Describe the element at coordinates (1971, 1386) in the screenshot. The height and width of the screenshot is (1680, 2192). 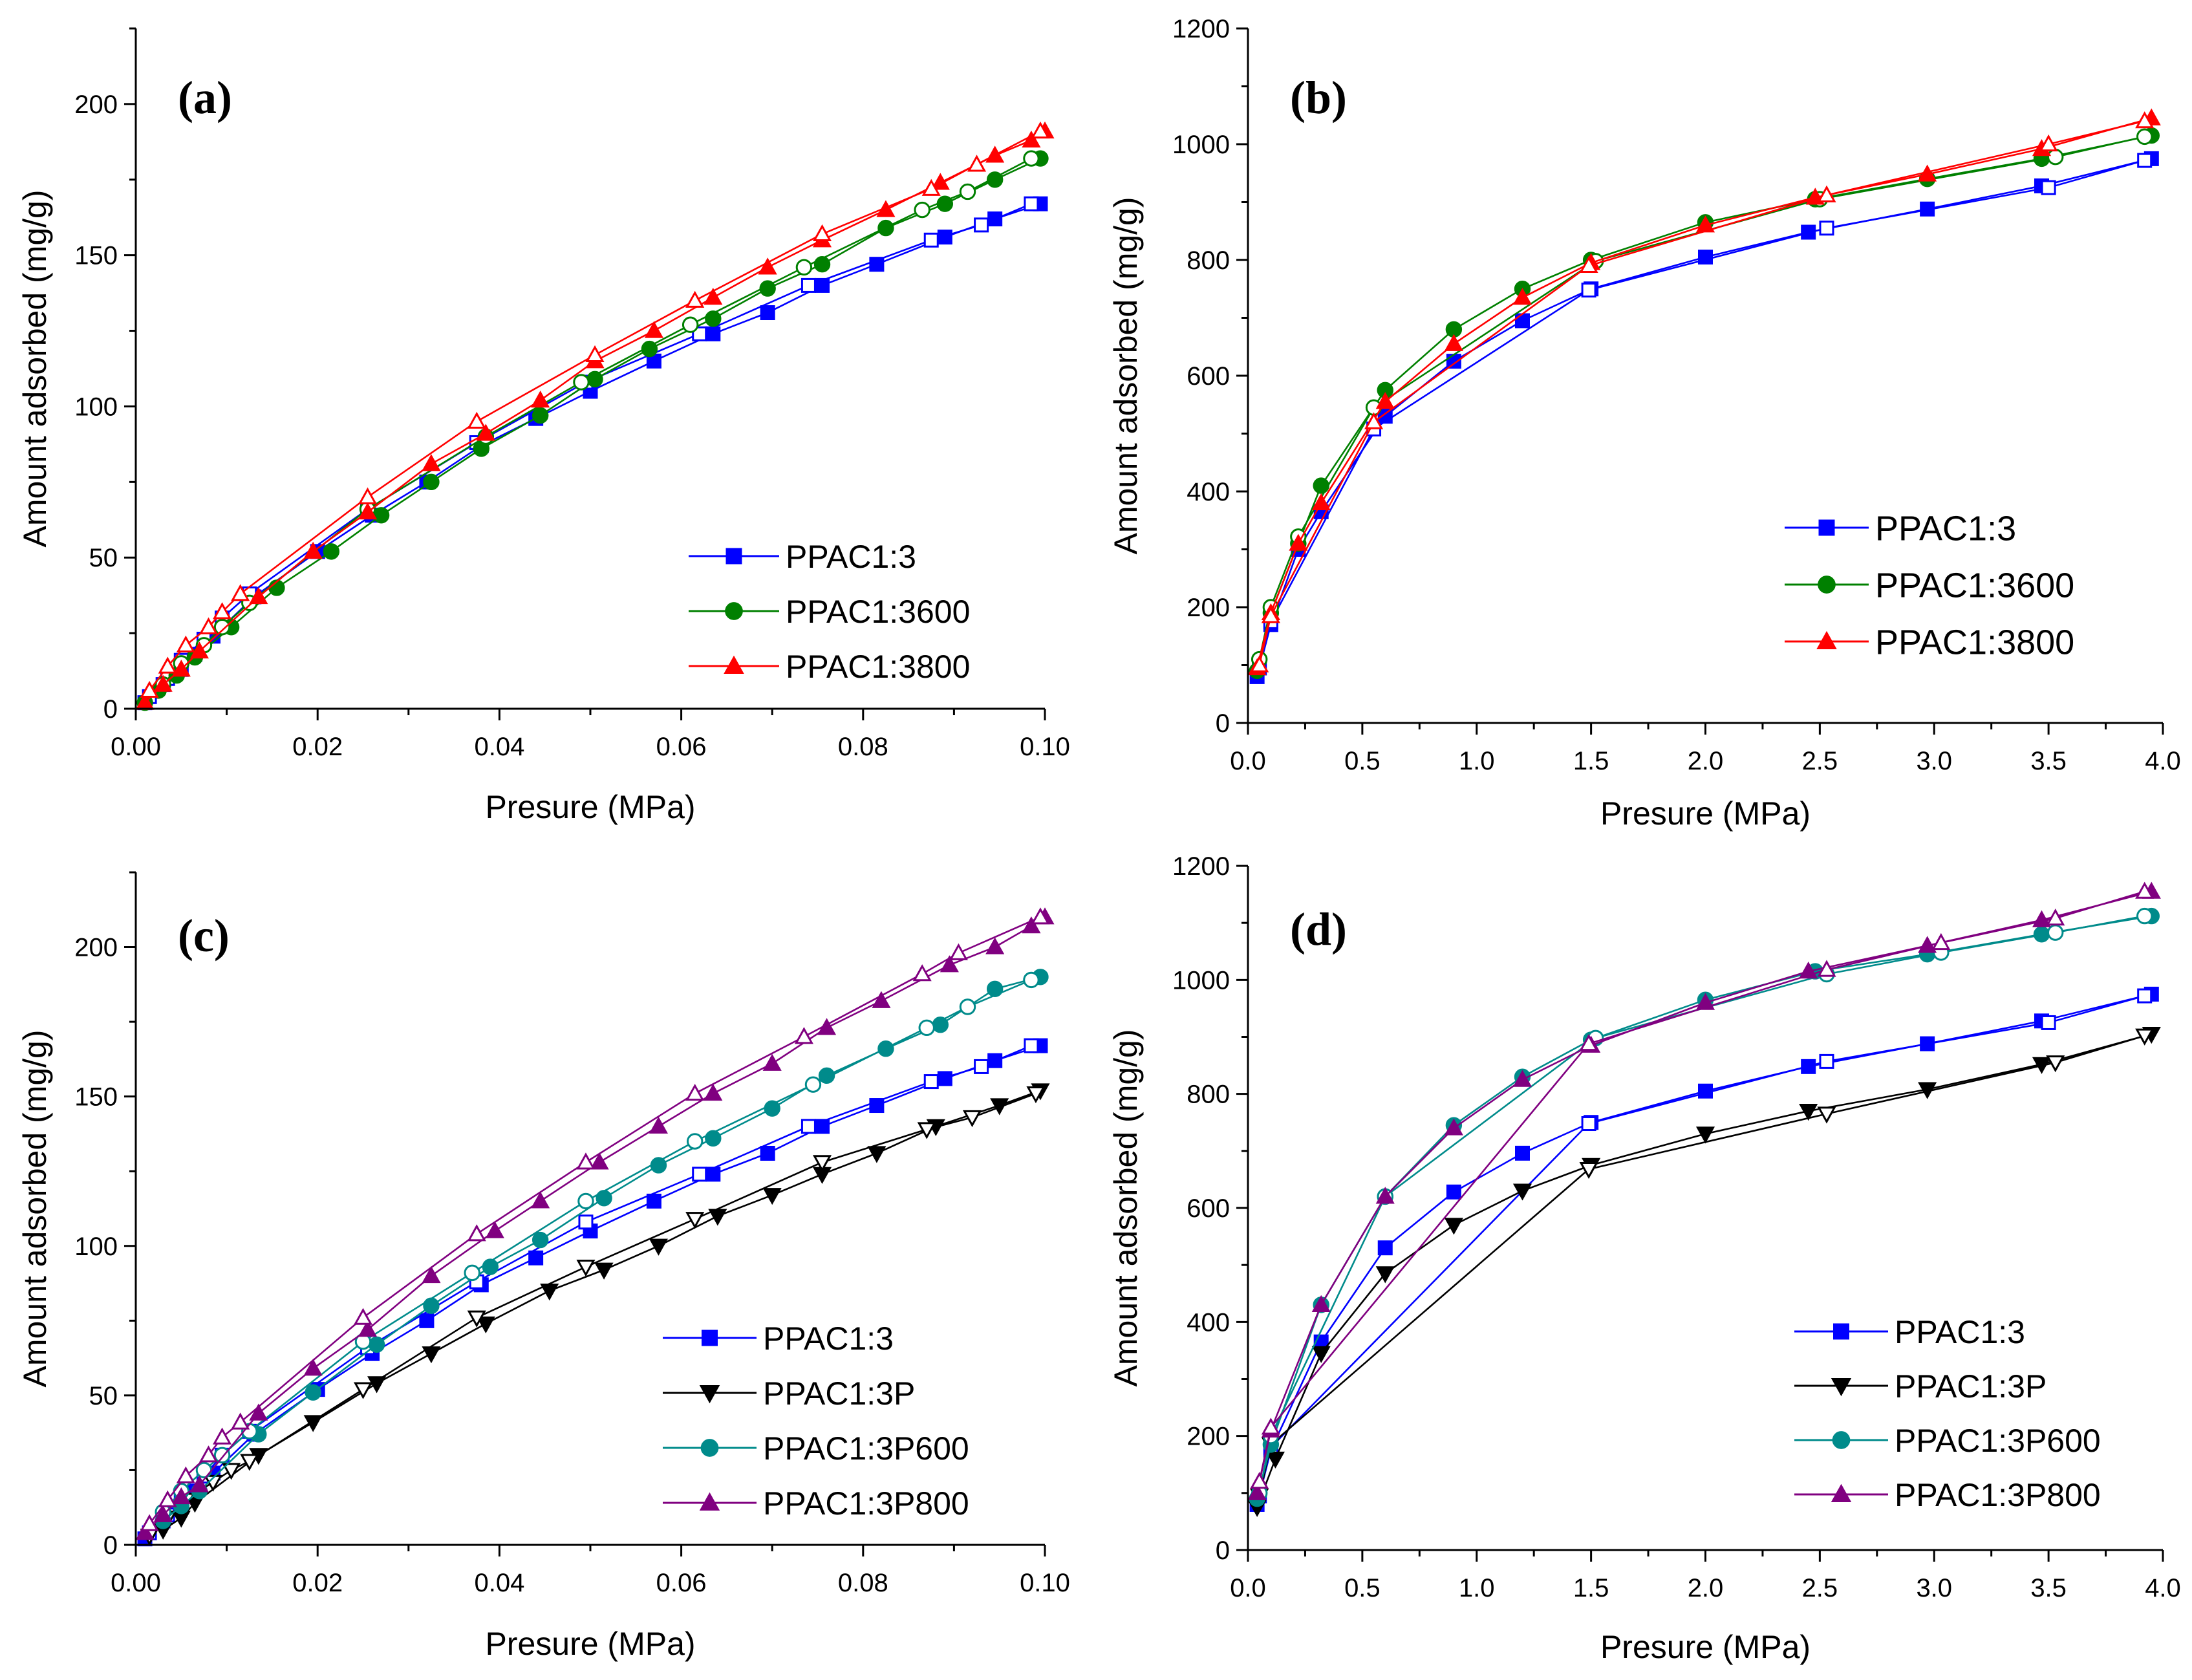
I see `legend-entry: PPAC1:3P` at that location.